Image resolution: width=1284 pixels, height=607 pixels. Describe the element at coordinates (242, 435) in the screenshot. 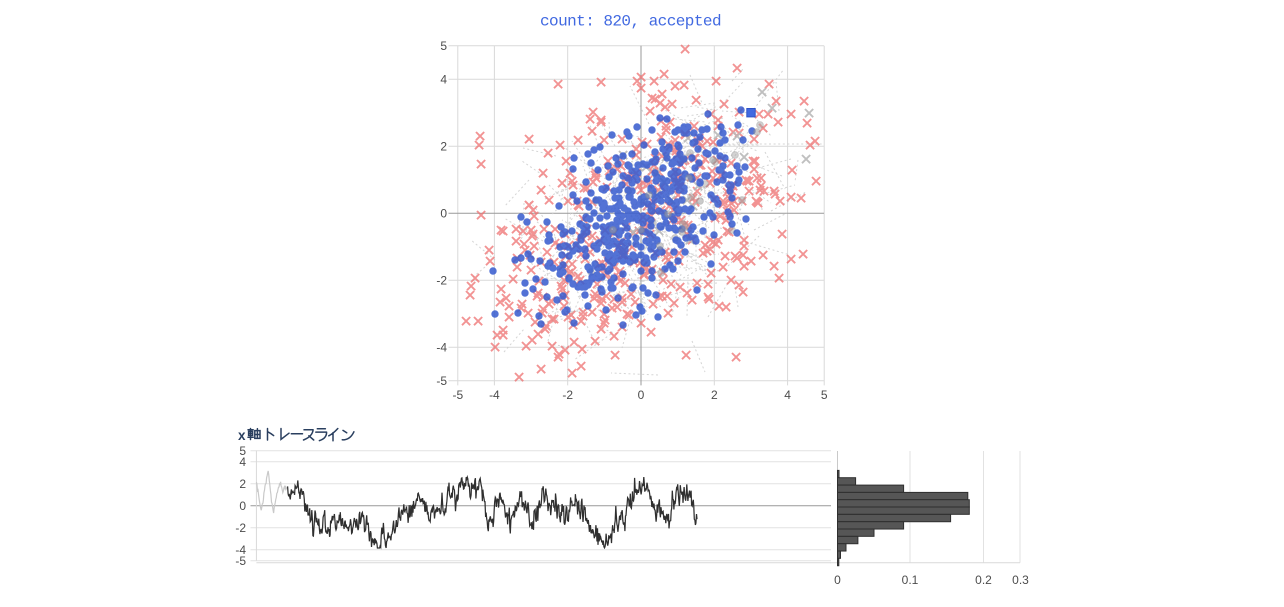

I see `svg-text: x` at that location.